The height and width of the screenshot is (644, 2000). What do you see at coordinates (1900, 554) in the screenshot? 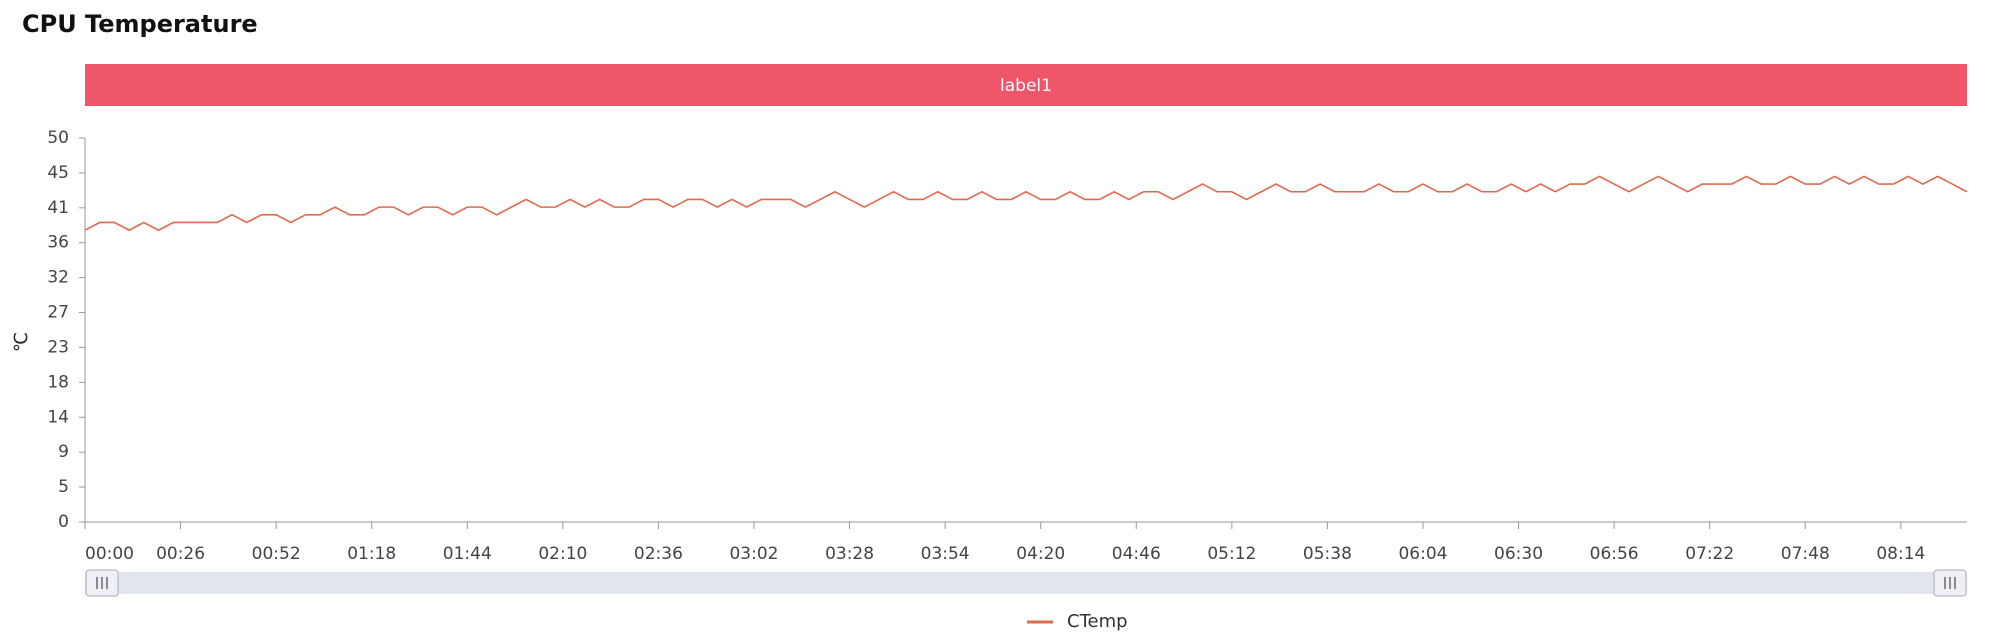
I see `x-tick-label: 08:14` at bounding box center [1900, 554].